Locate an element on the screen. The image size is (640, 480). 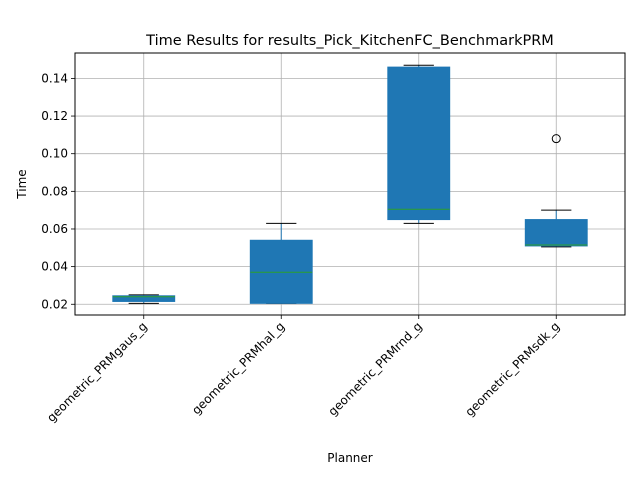
y-tick-label: 0.02 is located at coordinates (54, 304).